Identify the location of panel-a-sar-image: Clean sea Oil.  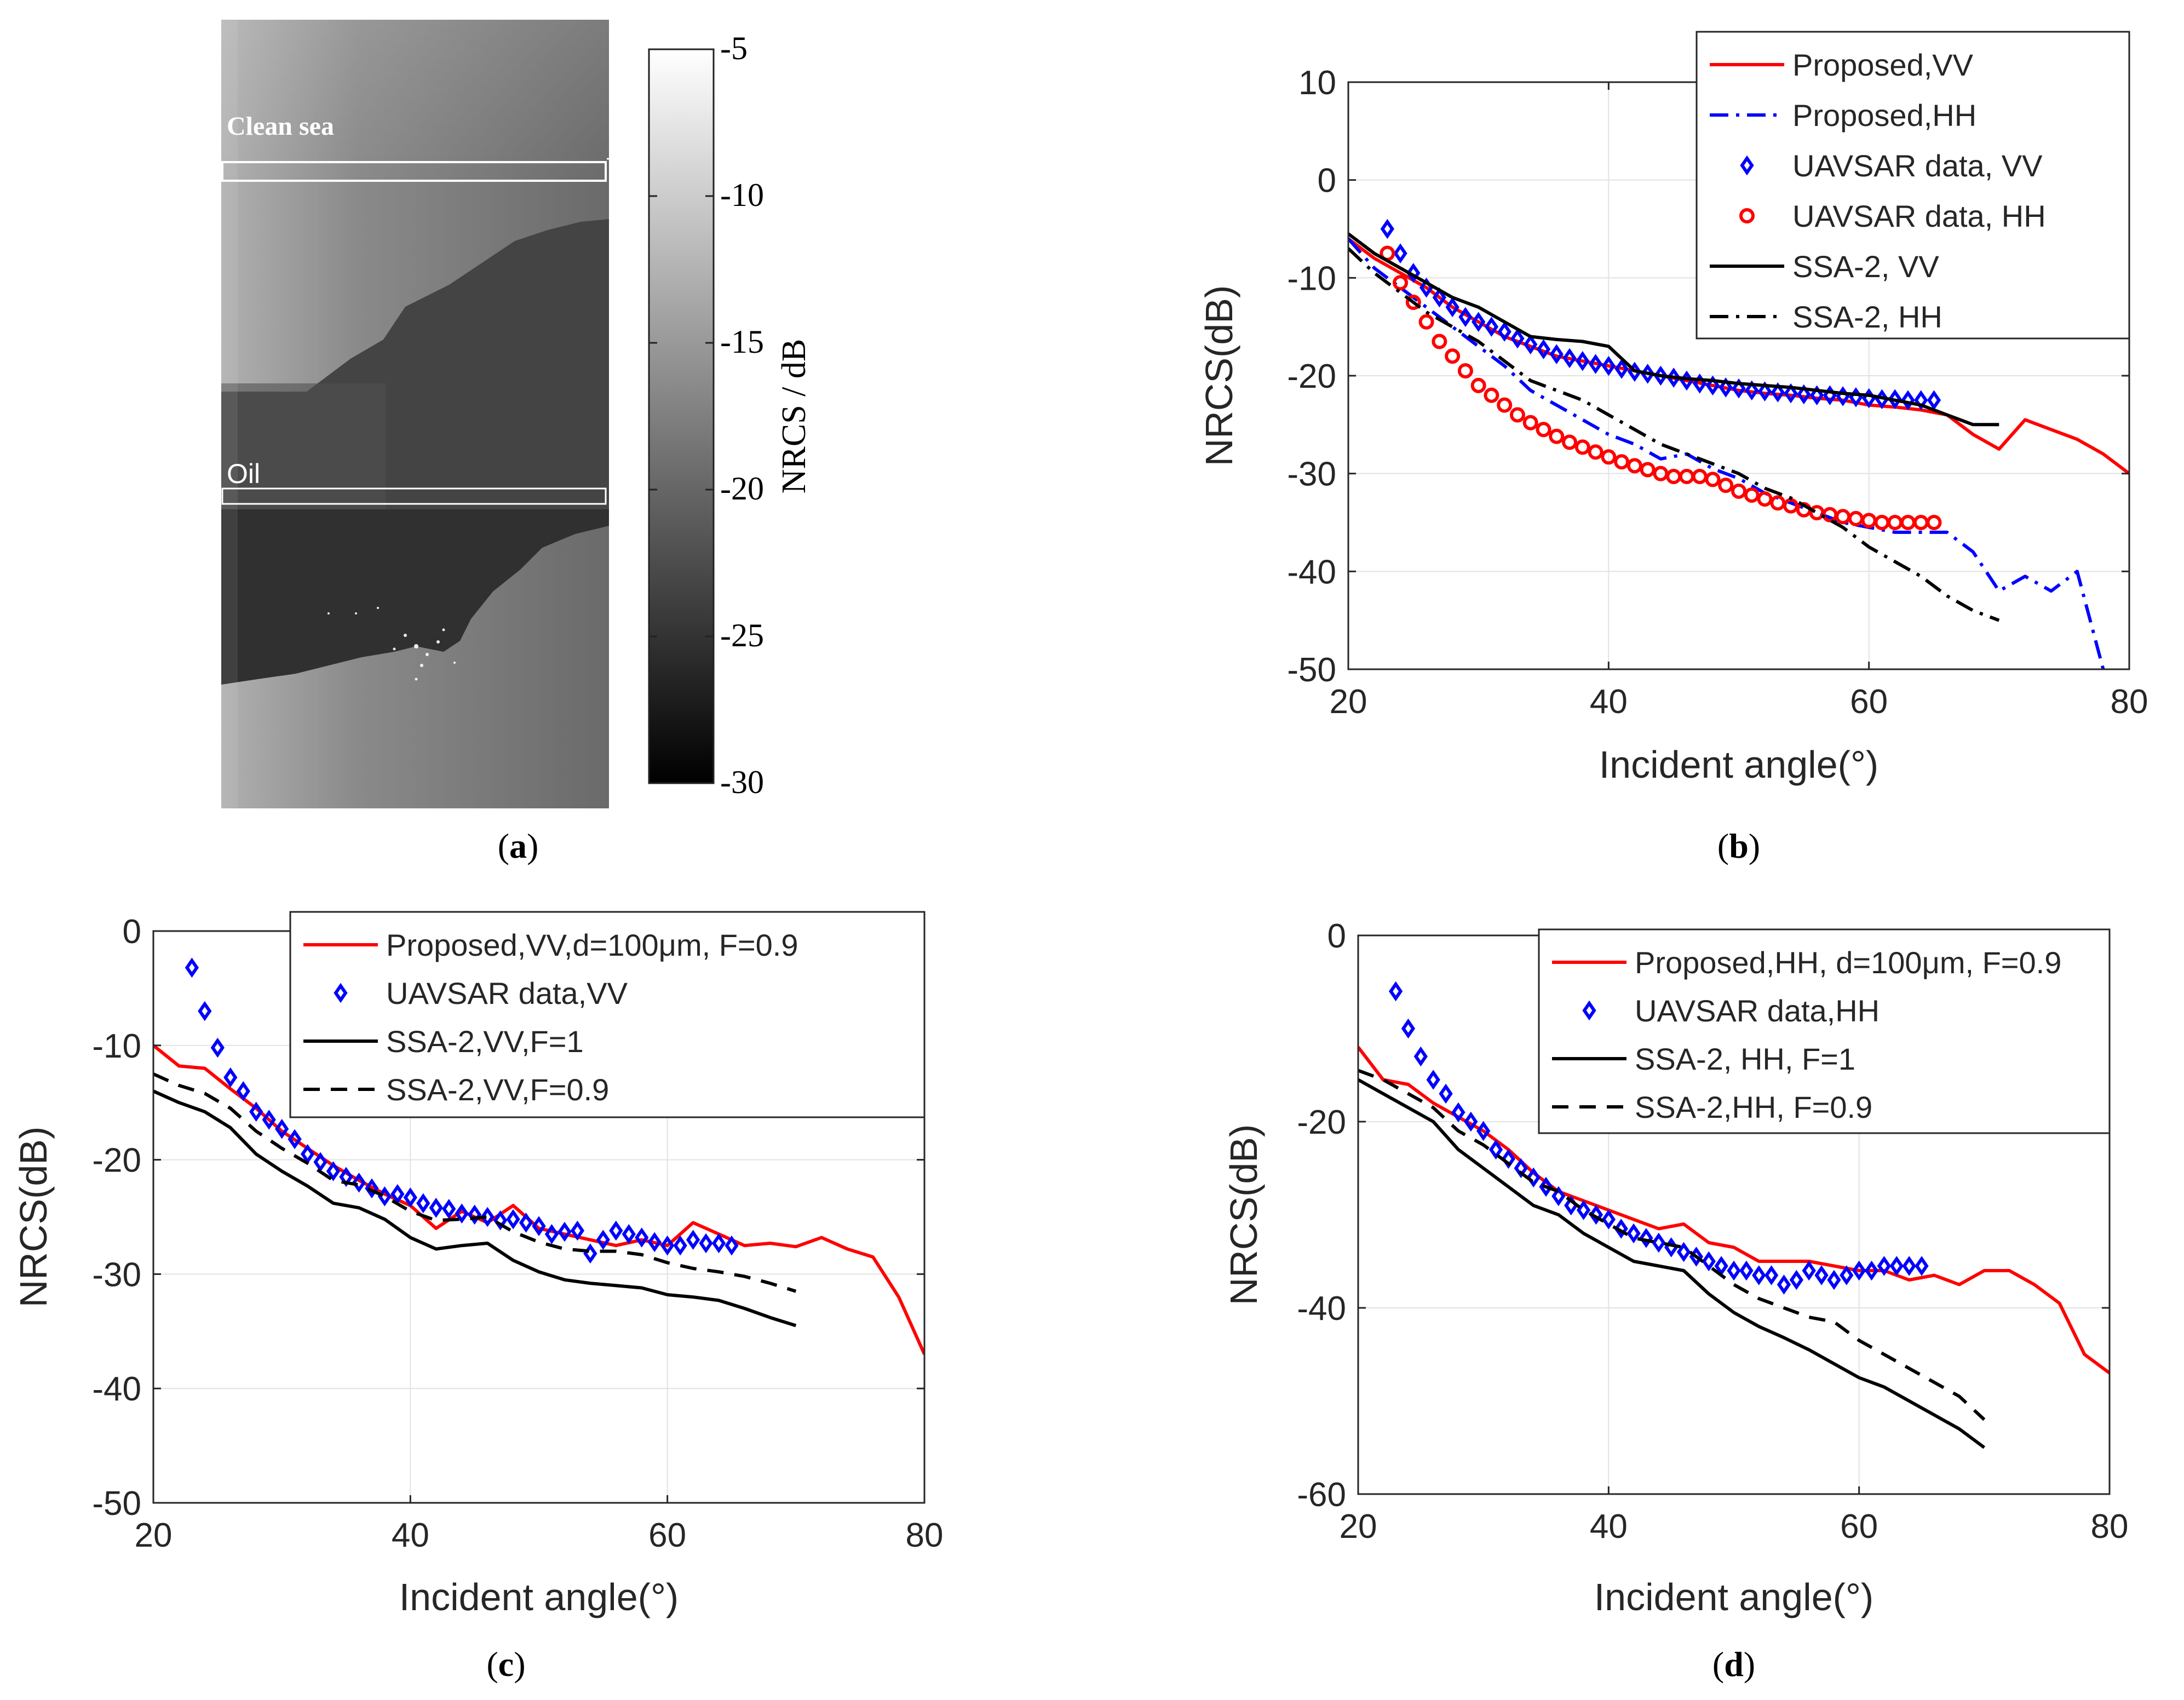
(415, 414).